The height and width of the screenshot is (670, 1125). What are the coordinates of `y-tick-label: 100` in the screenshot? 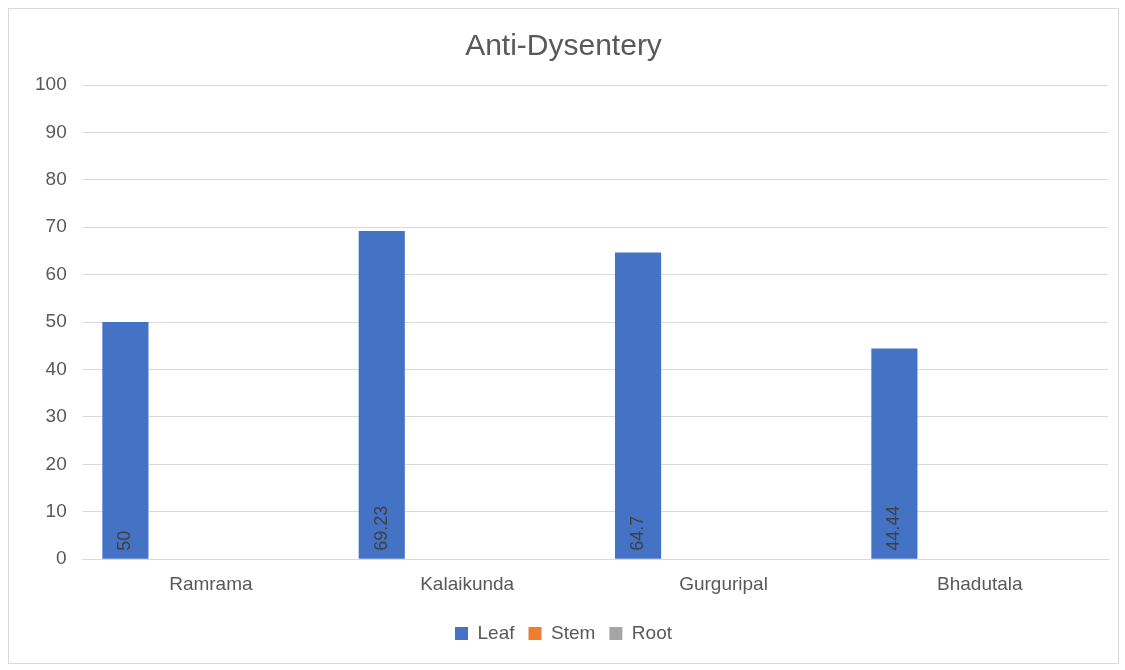 It's located at (51, 84).